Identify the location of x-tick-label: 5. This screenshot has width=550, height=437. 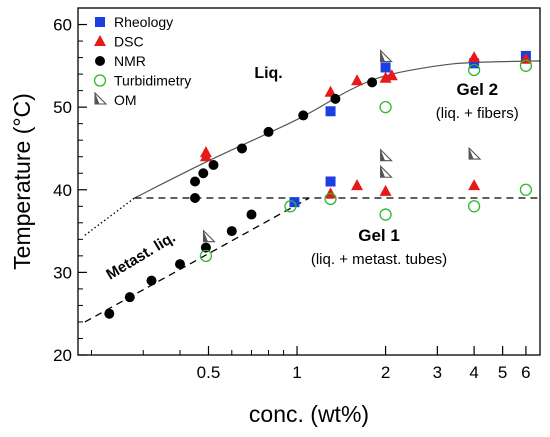
(502, 372).